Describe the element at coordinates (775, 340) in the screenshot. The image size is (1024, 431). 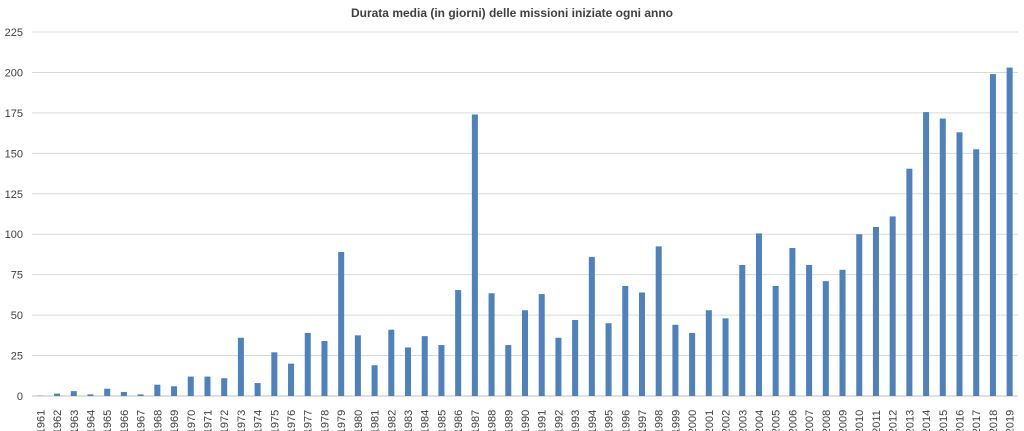
I see `bar-2005` at that location.